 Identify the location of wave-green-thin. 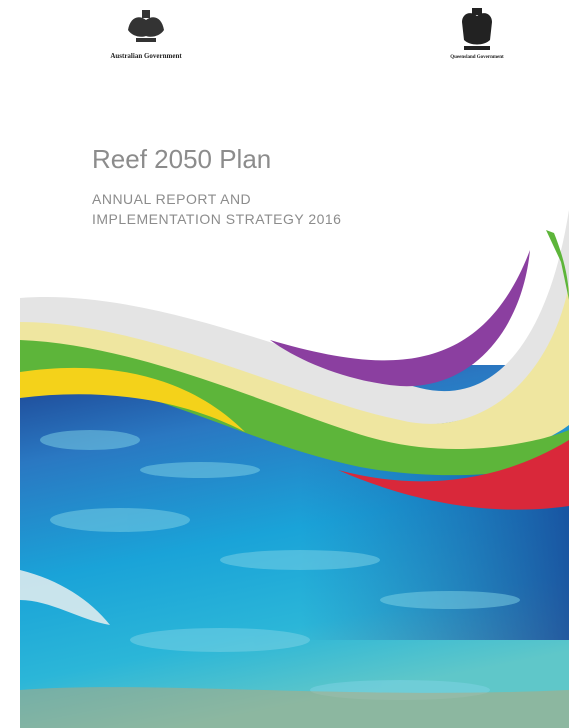
(557, 265).